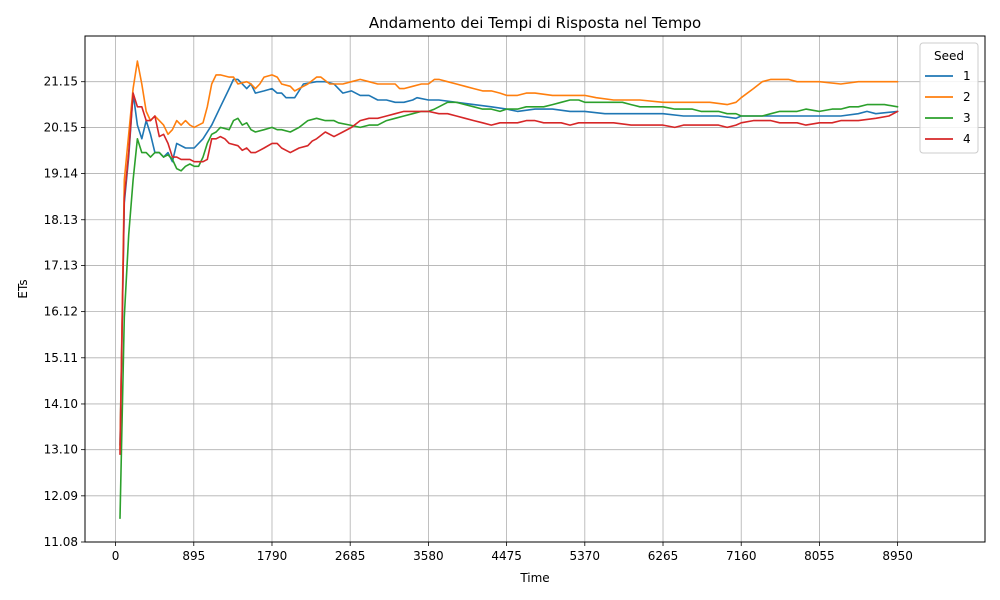  I want to click on x-tick-label: 2685, so click(350, 556).